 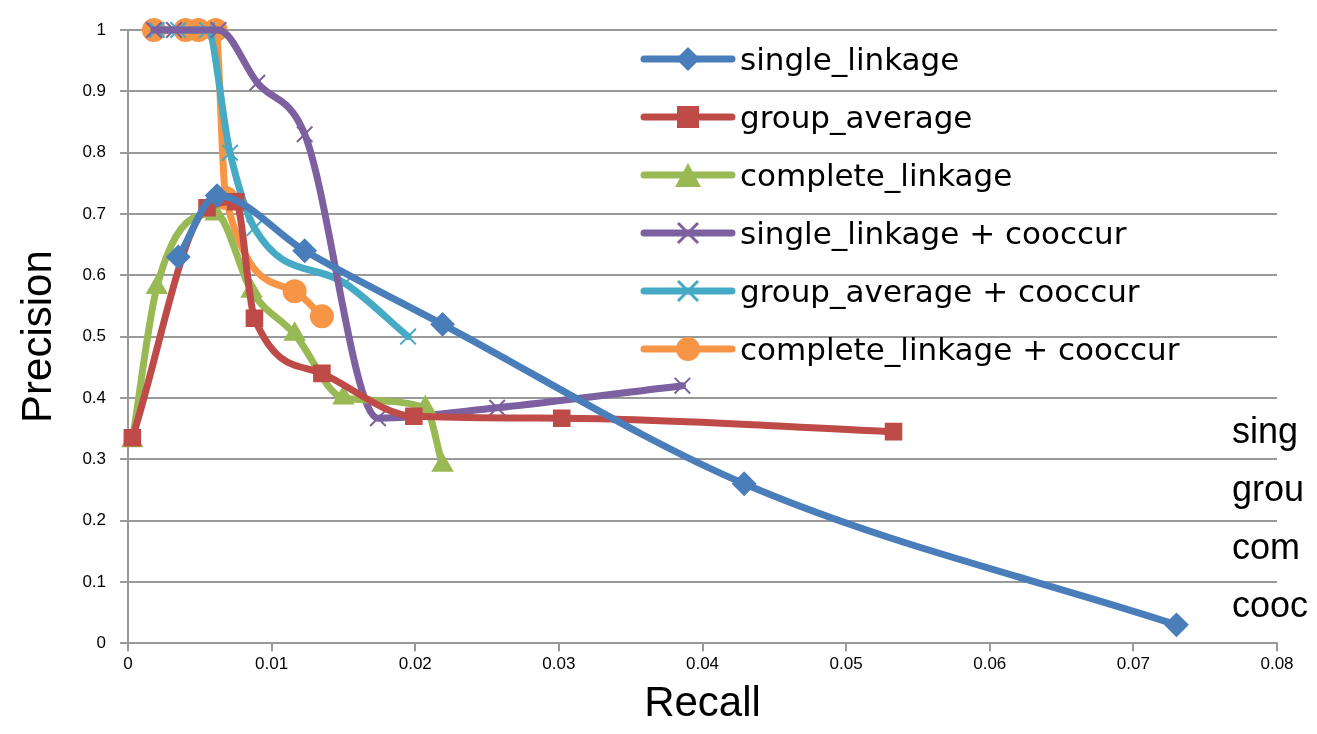 What do you see at coordinates (94, 520) in the screenshot?
I see `y-tick-label: 0.2` at bounding box center [94, 520].